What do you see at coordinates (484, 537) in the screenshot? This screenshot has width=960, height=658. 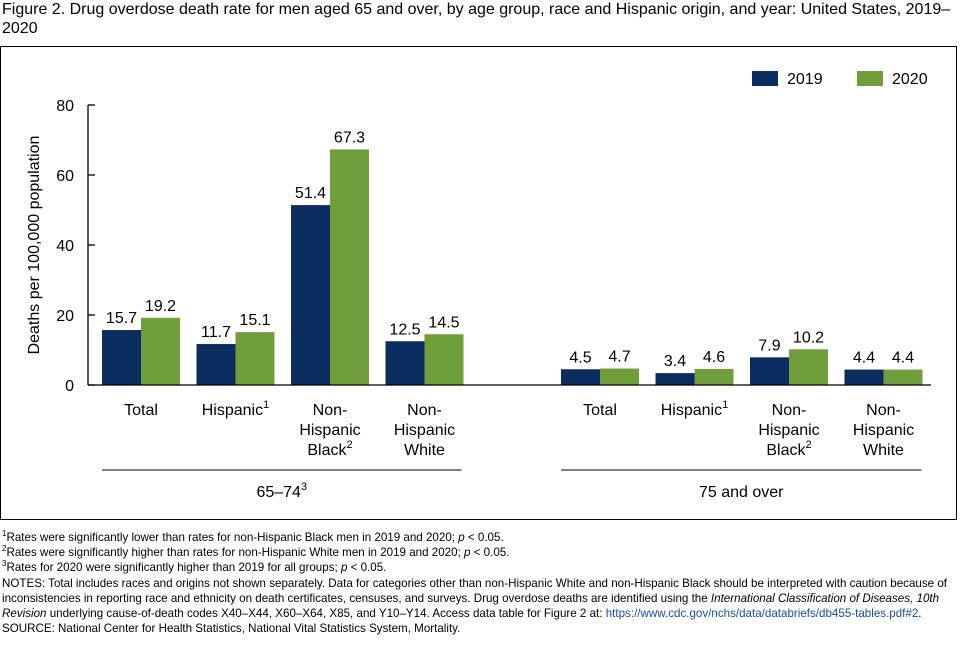 I see `footnote-1-end: < 0.05.` at bounding box center [484, 537].